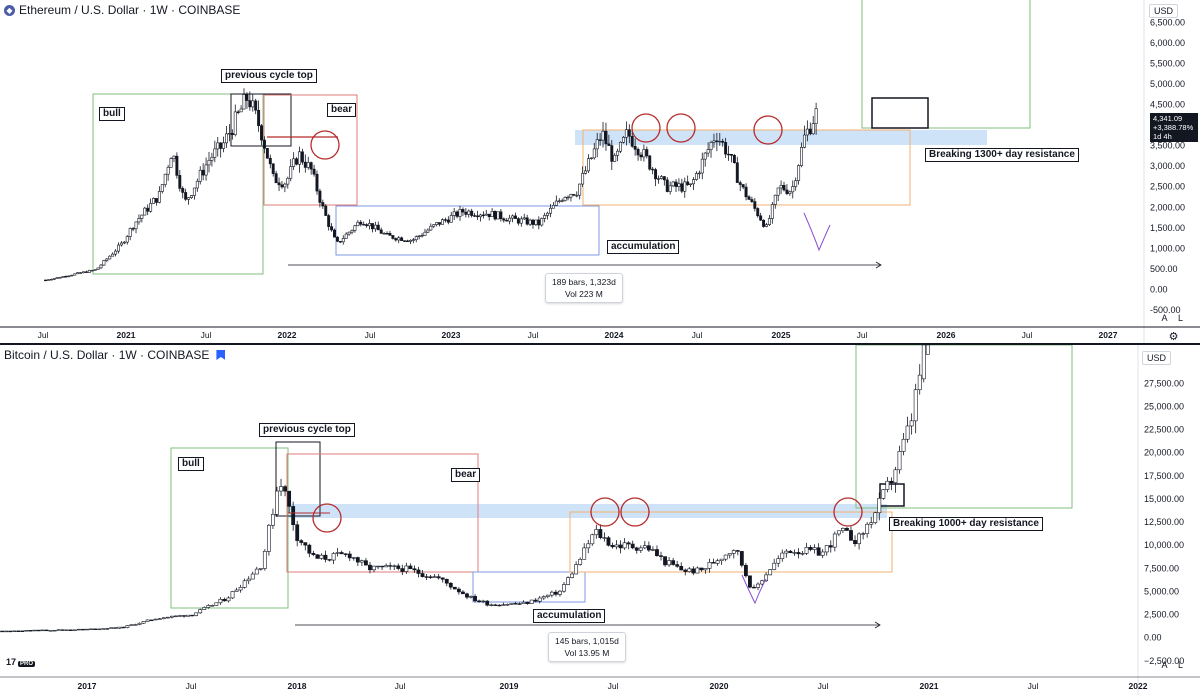  Describe the element at coordinates (1180, 318) in the screenshot. I see `eth-log-scale-button: L` at that location.